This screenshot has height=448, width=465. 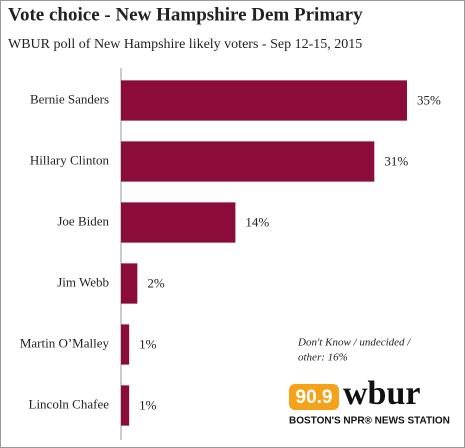 What do you see at coordinates (83, 281) in the screenshot?
I see `y-tick-label: Jim Webb` at bounding box center [83, 281].